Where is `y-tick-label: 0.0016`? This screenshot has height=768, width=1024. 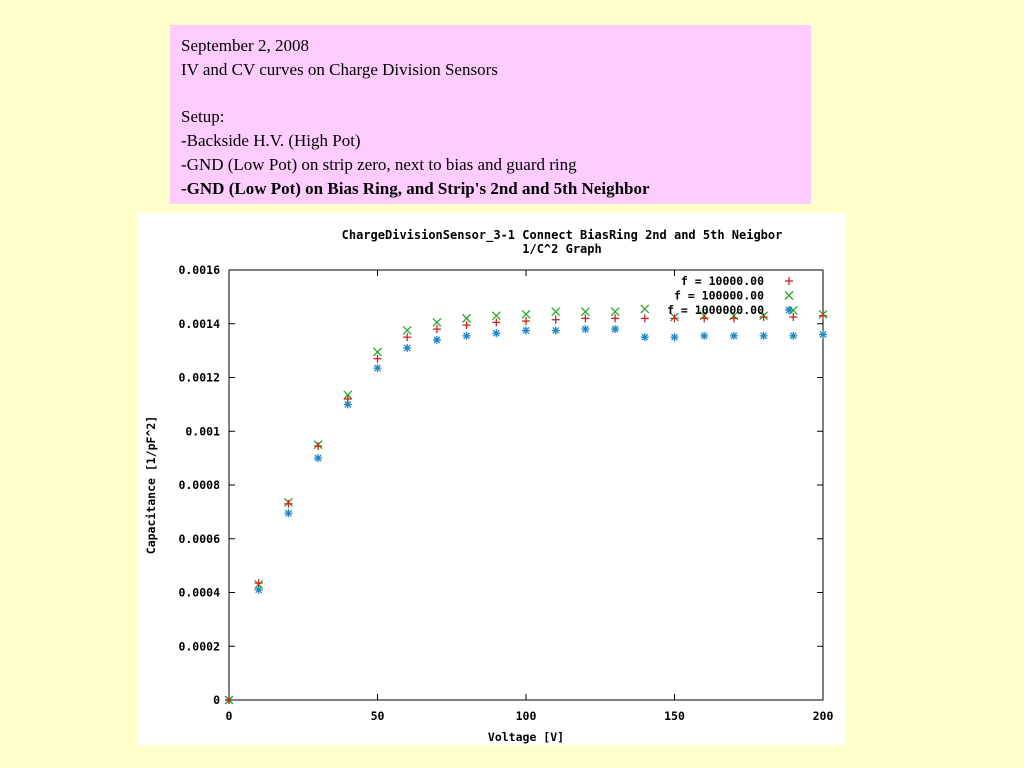 y-tick-label: 0.0016 is located at coordinates (199, 270).